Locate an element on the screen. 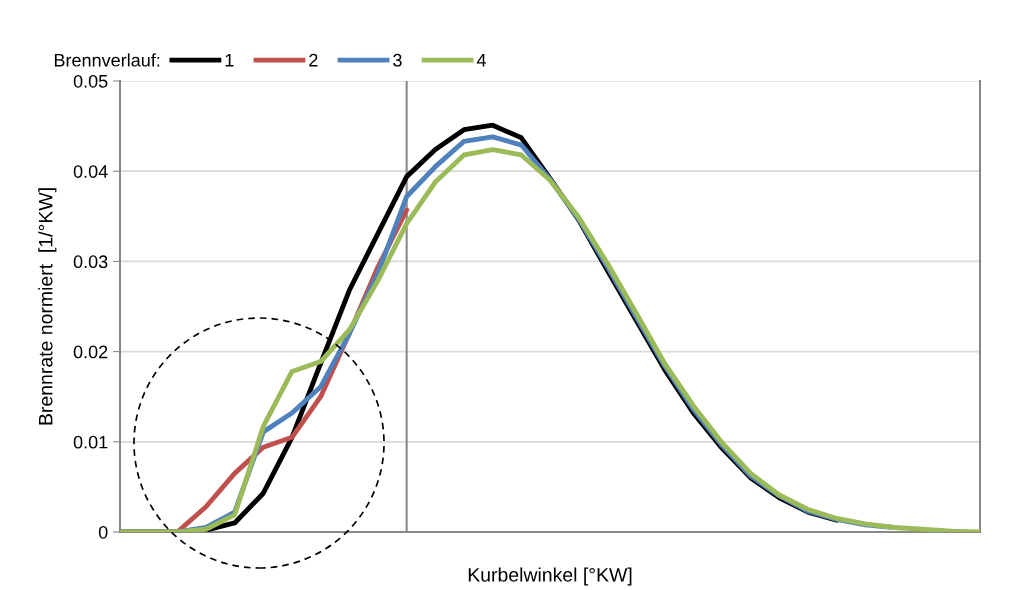  y-tick-label: 0.03 is located at coordinates (90, 262).